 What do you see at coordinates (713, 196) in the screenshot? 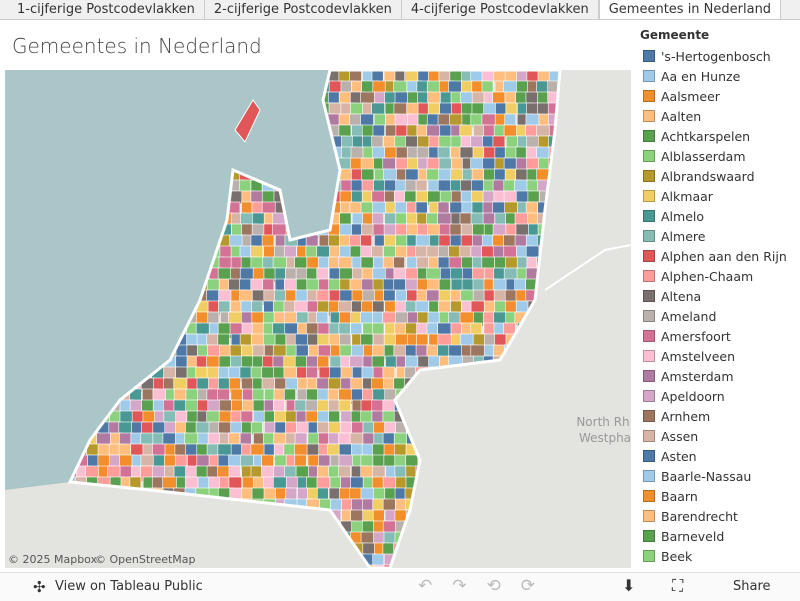
I see `legend-item: Alkmaar` at bounding box center [713, 196].